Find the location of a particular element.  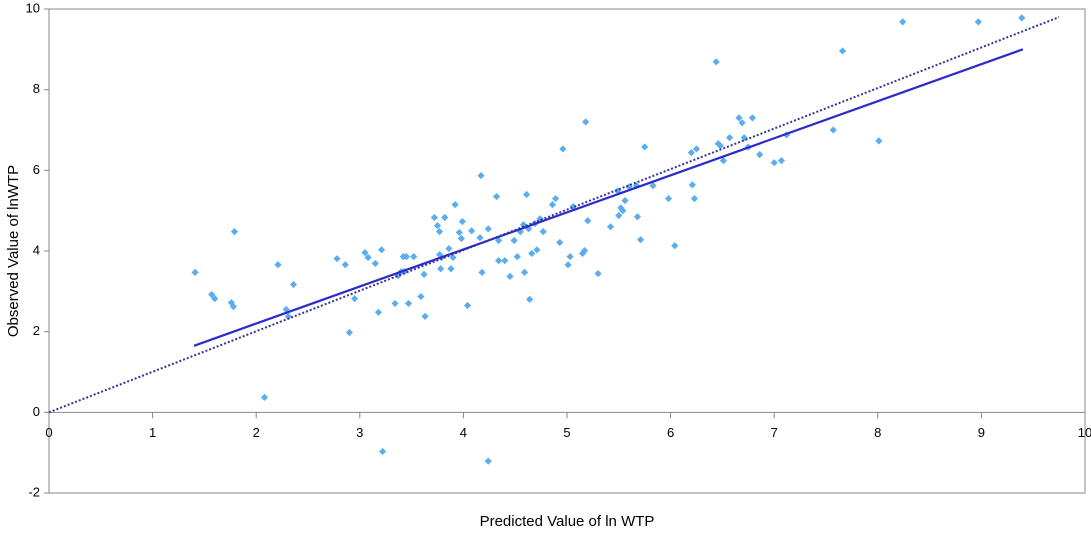

x-tick-label: 2 is located at coordinates (256, 432).